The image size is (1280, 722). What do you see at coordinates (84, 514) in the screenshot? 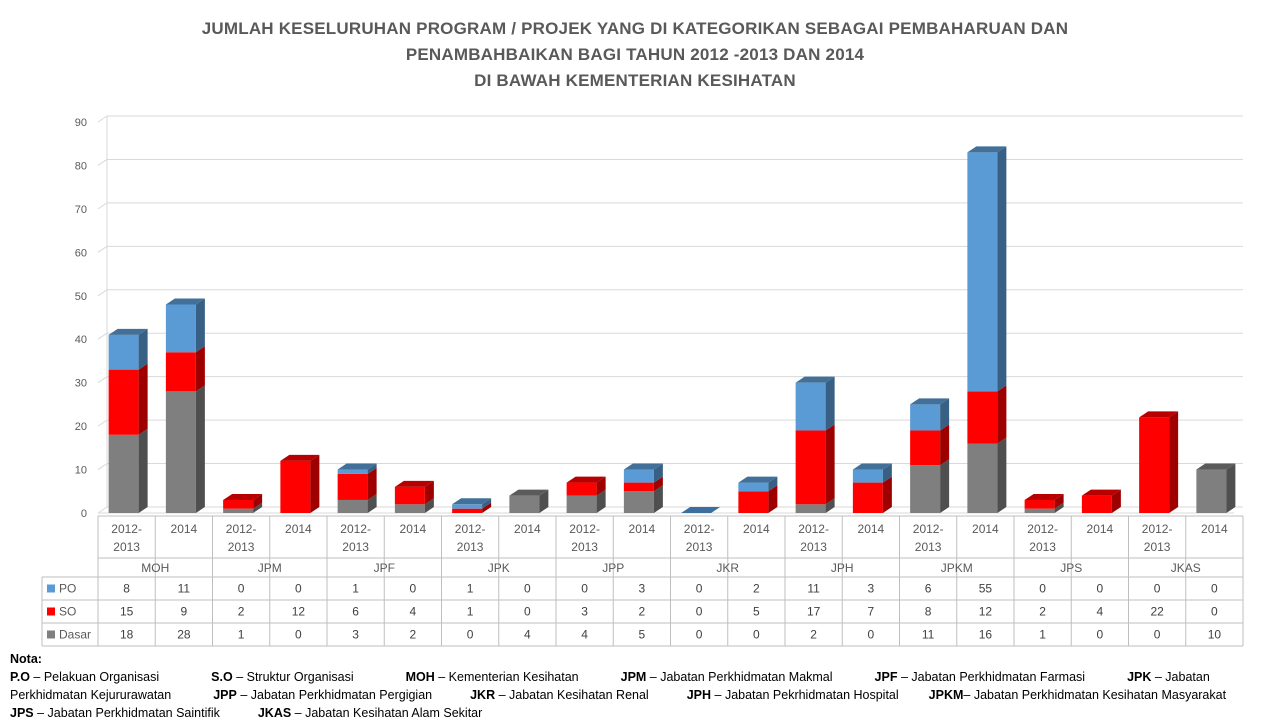
I see `y-tick-label: 0` at bounding box center [84, 514].